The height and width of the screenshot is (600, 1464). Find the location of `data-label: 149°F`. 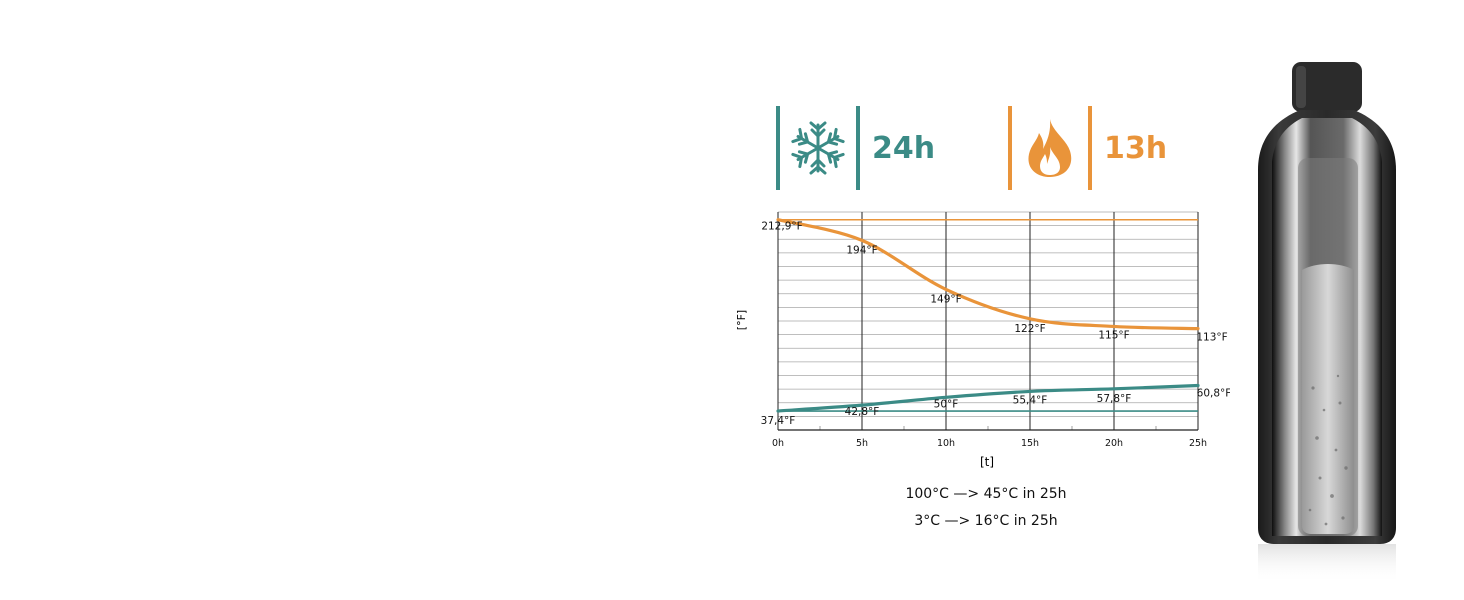

data-label: 149°F is located at coordinates (945, 299).